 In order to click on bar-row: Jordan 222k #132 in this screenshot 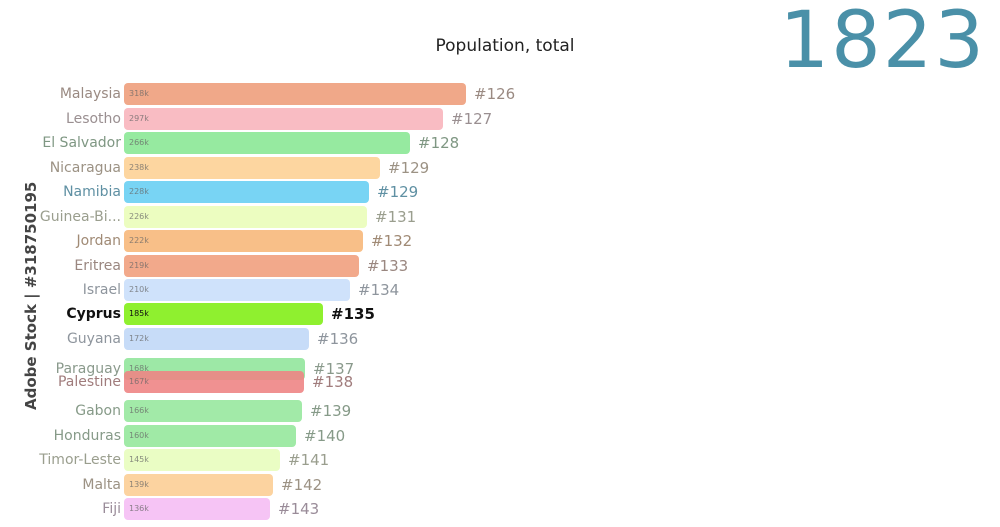, I will do `click(500, 241)`.